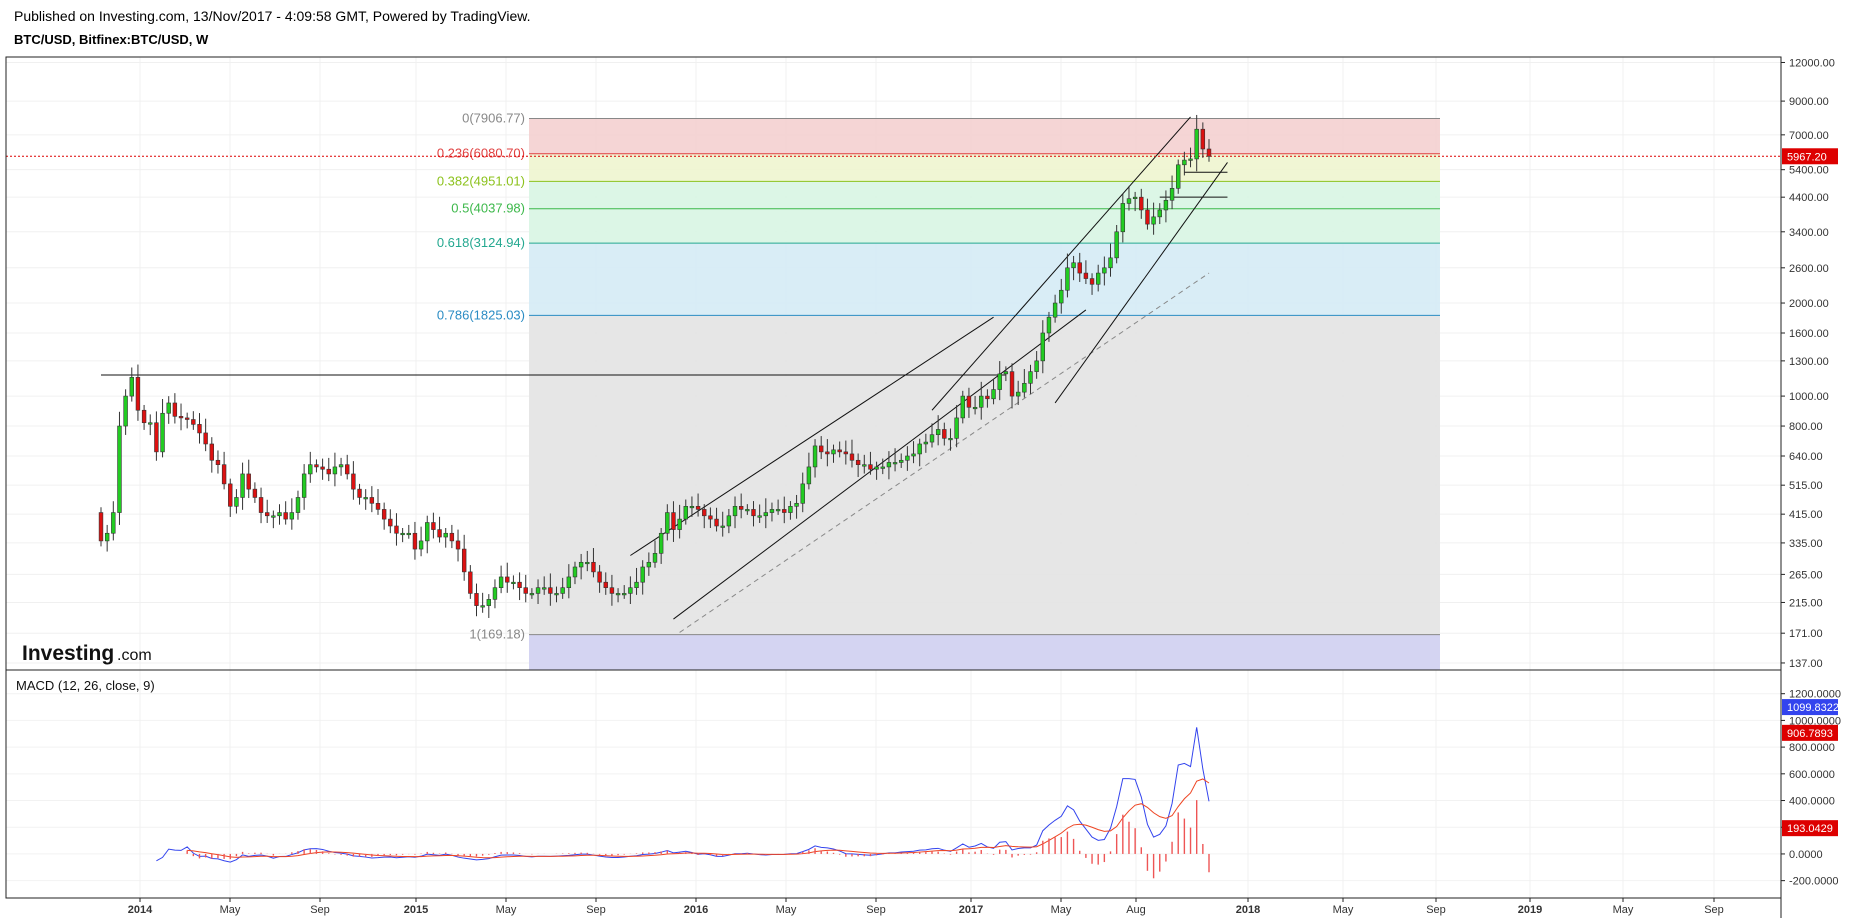  Describe the element at coordinates (1061, 263) in the screenshot. I see `trendline` at that location.